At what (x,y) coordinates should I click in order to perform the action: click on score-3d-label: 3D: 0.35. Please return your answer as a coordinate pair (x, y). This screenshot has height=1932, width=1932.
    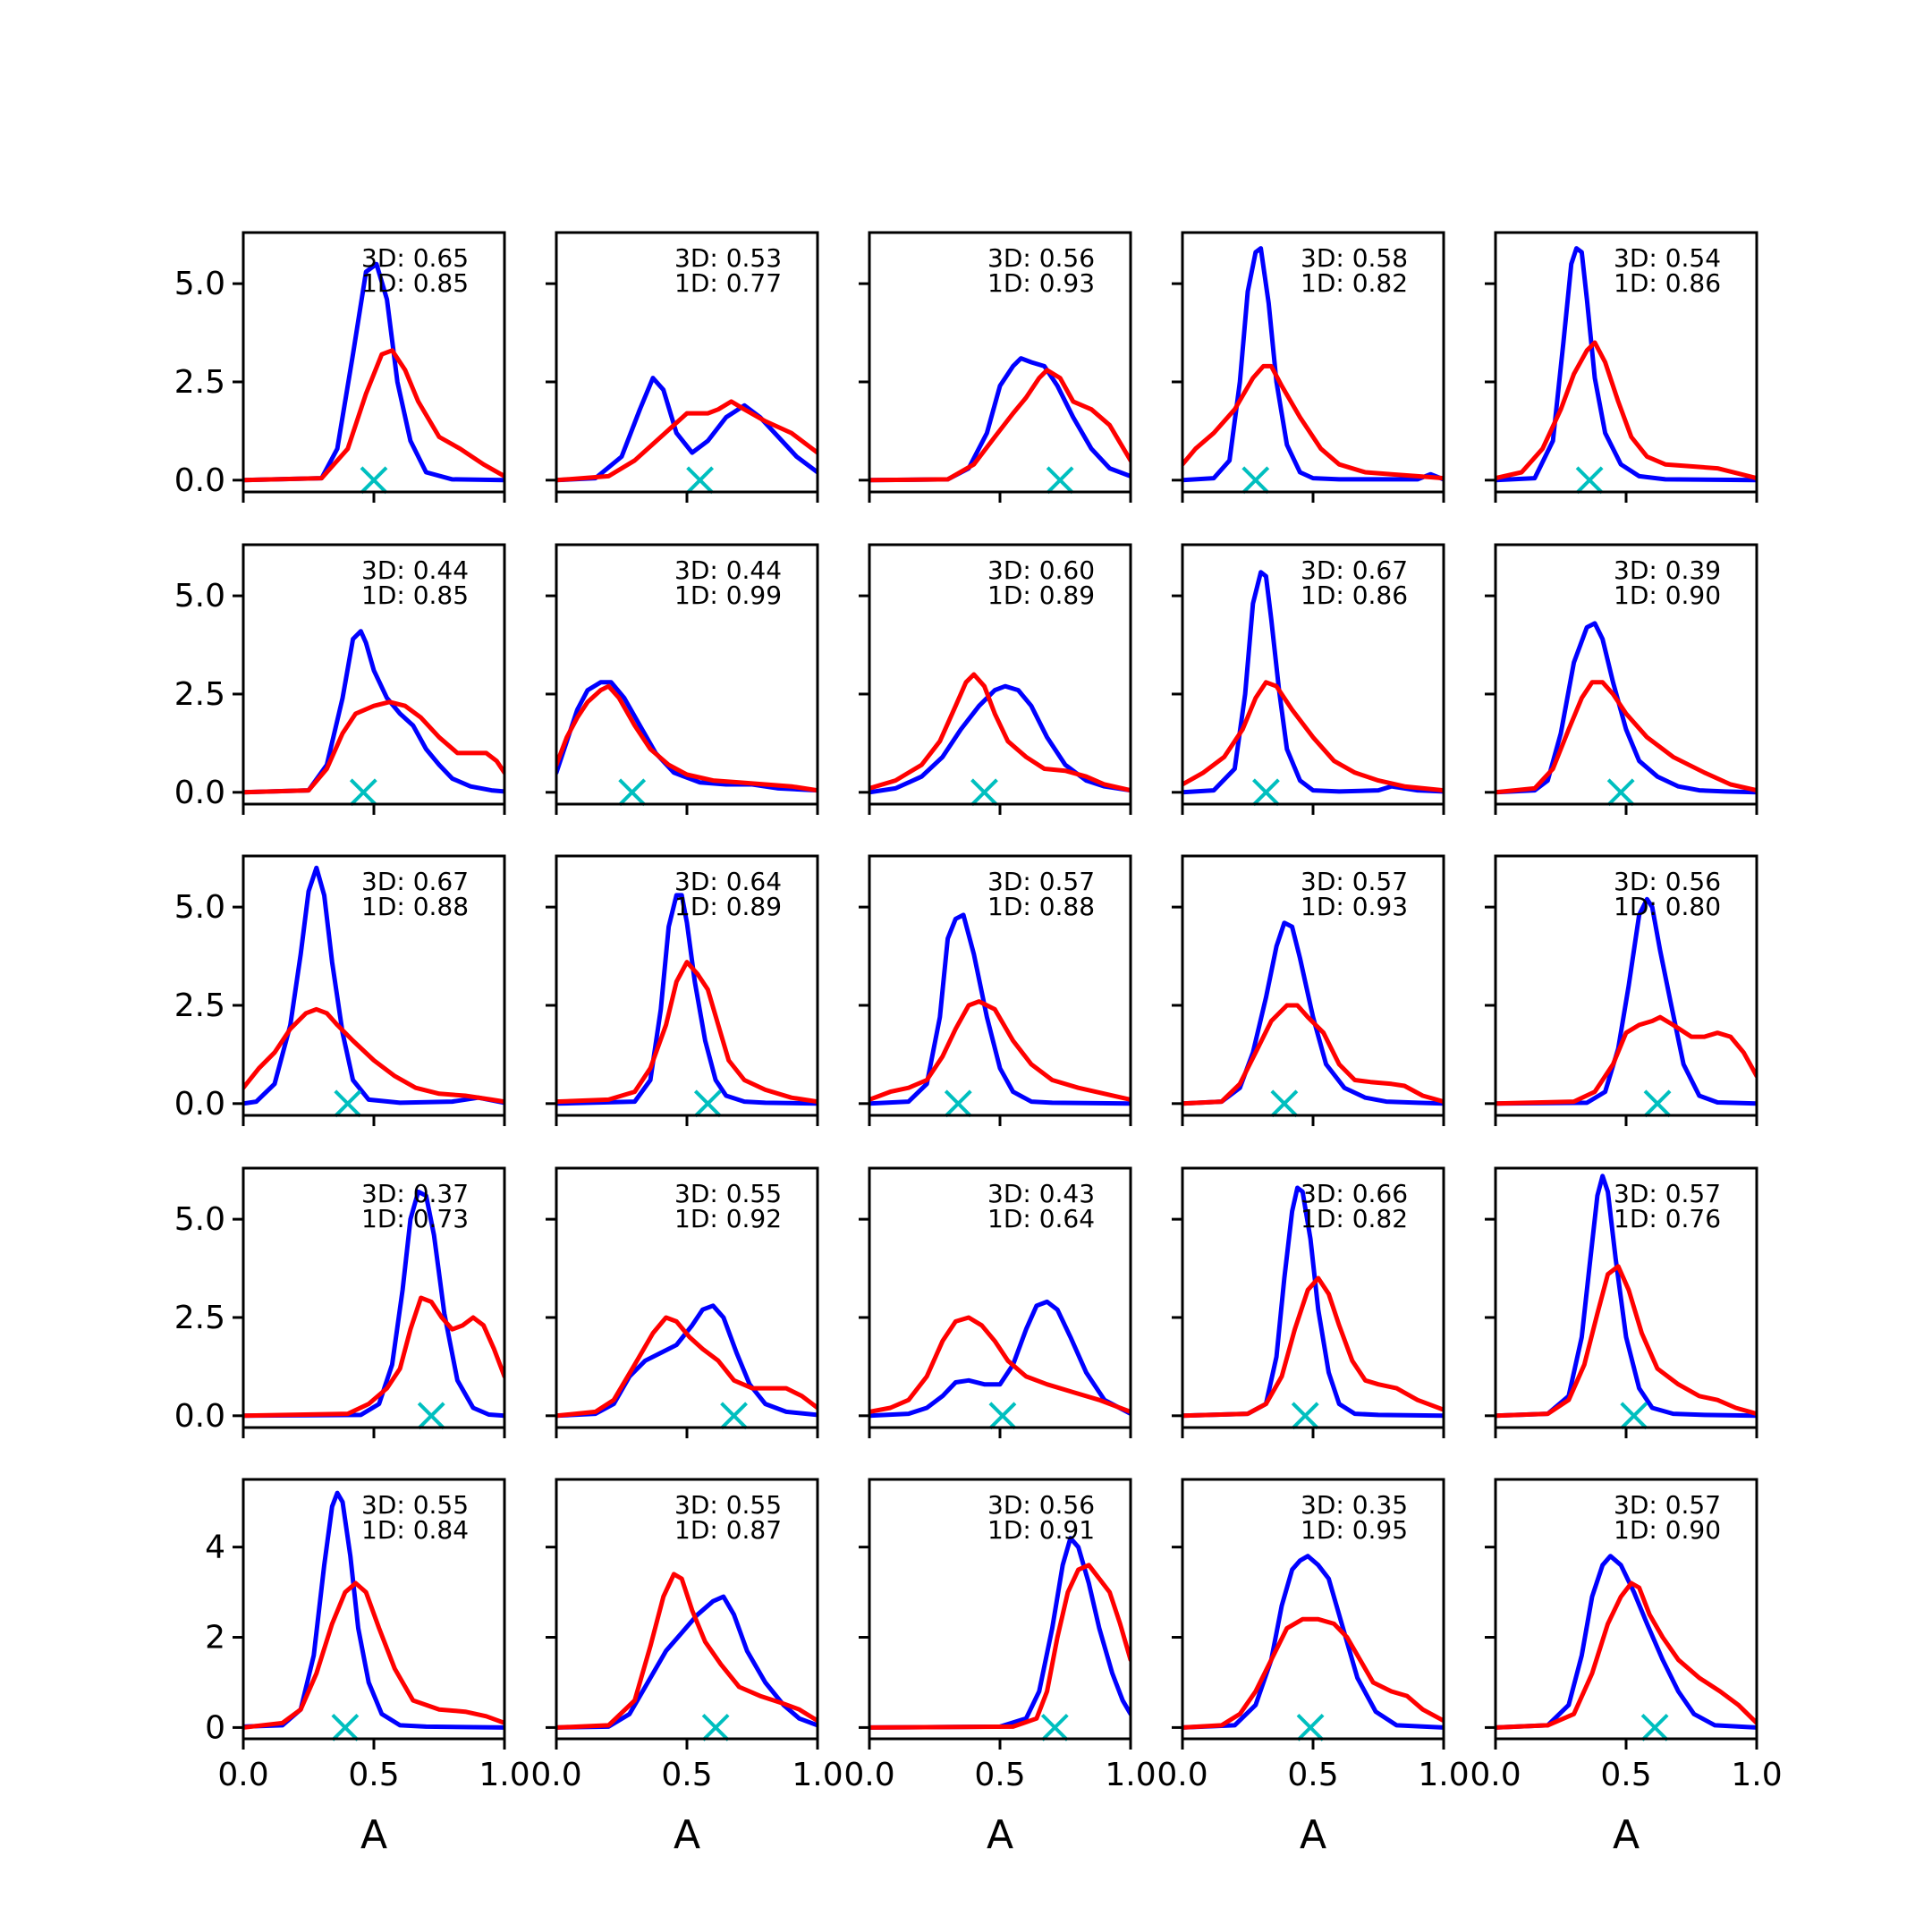
    Looking at the image, I should click on (1354, 1505).